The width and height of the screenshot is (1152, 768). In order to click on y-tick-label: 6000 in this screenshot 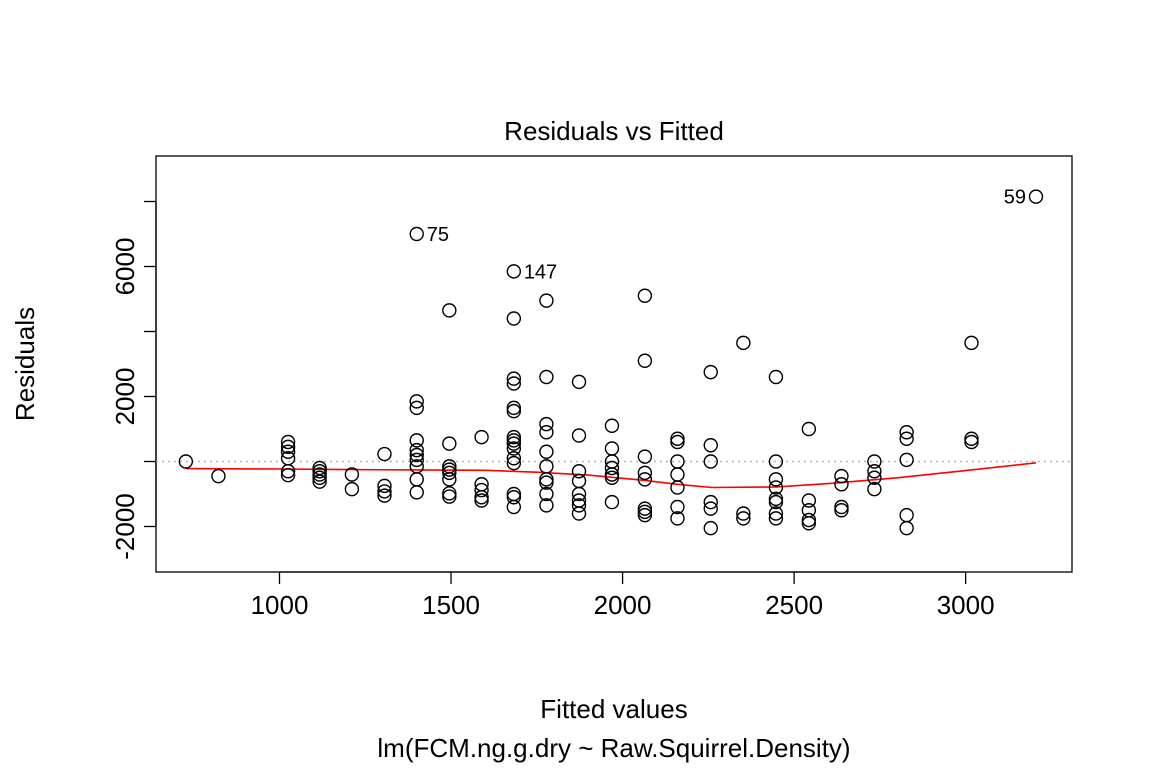, I will do `click(125, 267)`.